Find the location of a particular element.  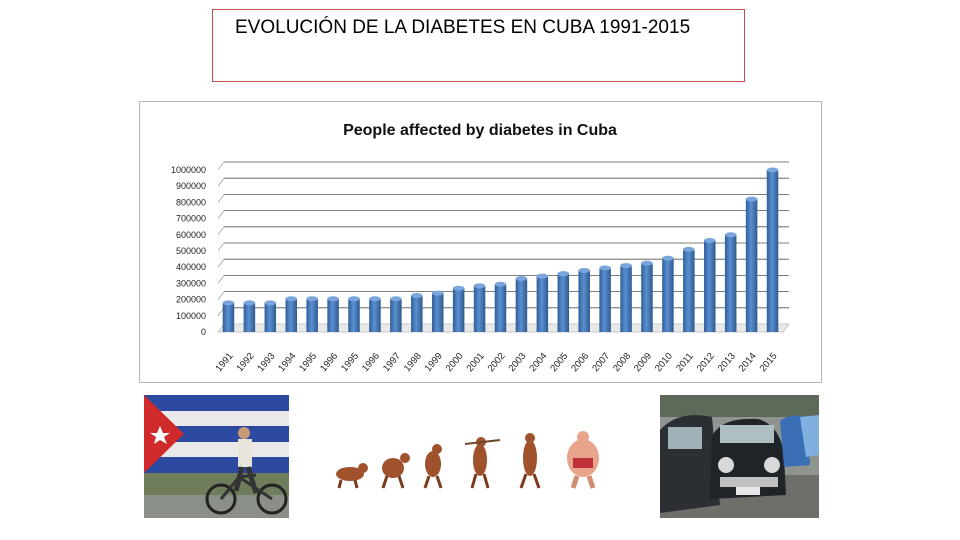

x-tick-label: 1993 is located at coordinates (266, 362).